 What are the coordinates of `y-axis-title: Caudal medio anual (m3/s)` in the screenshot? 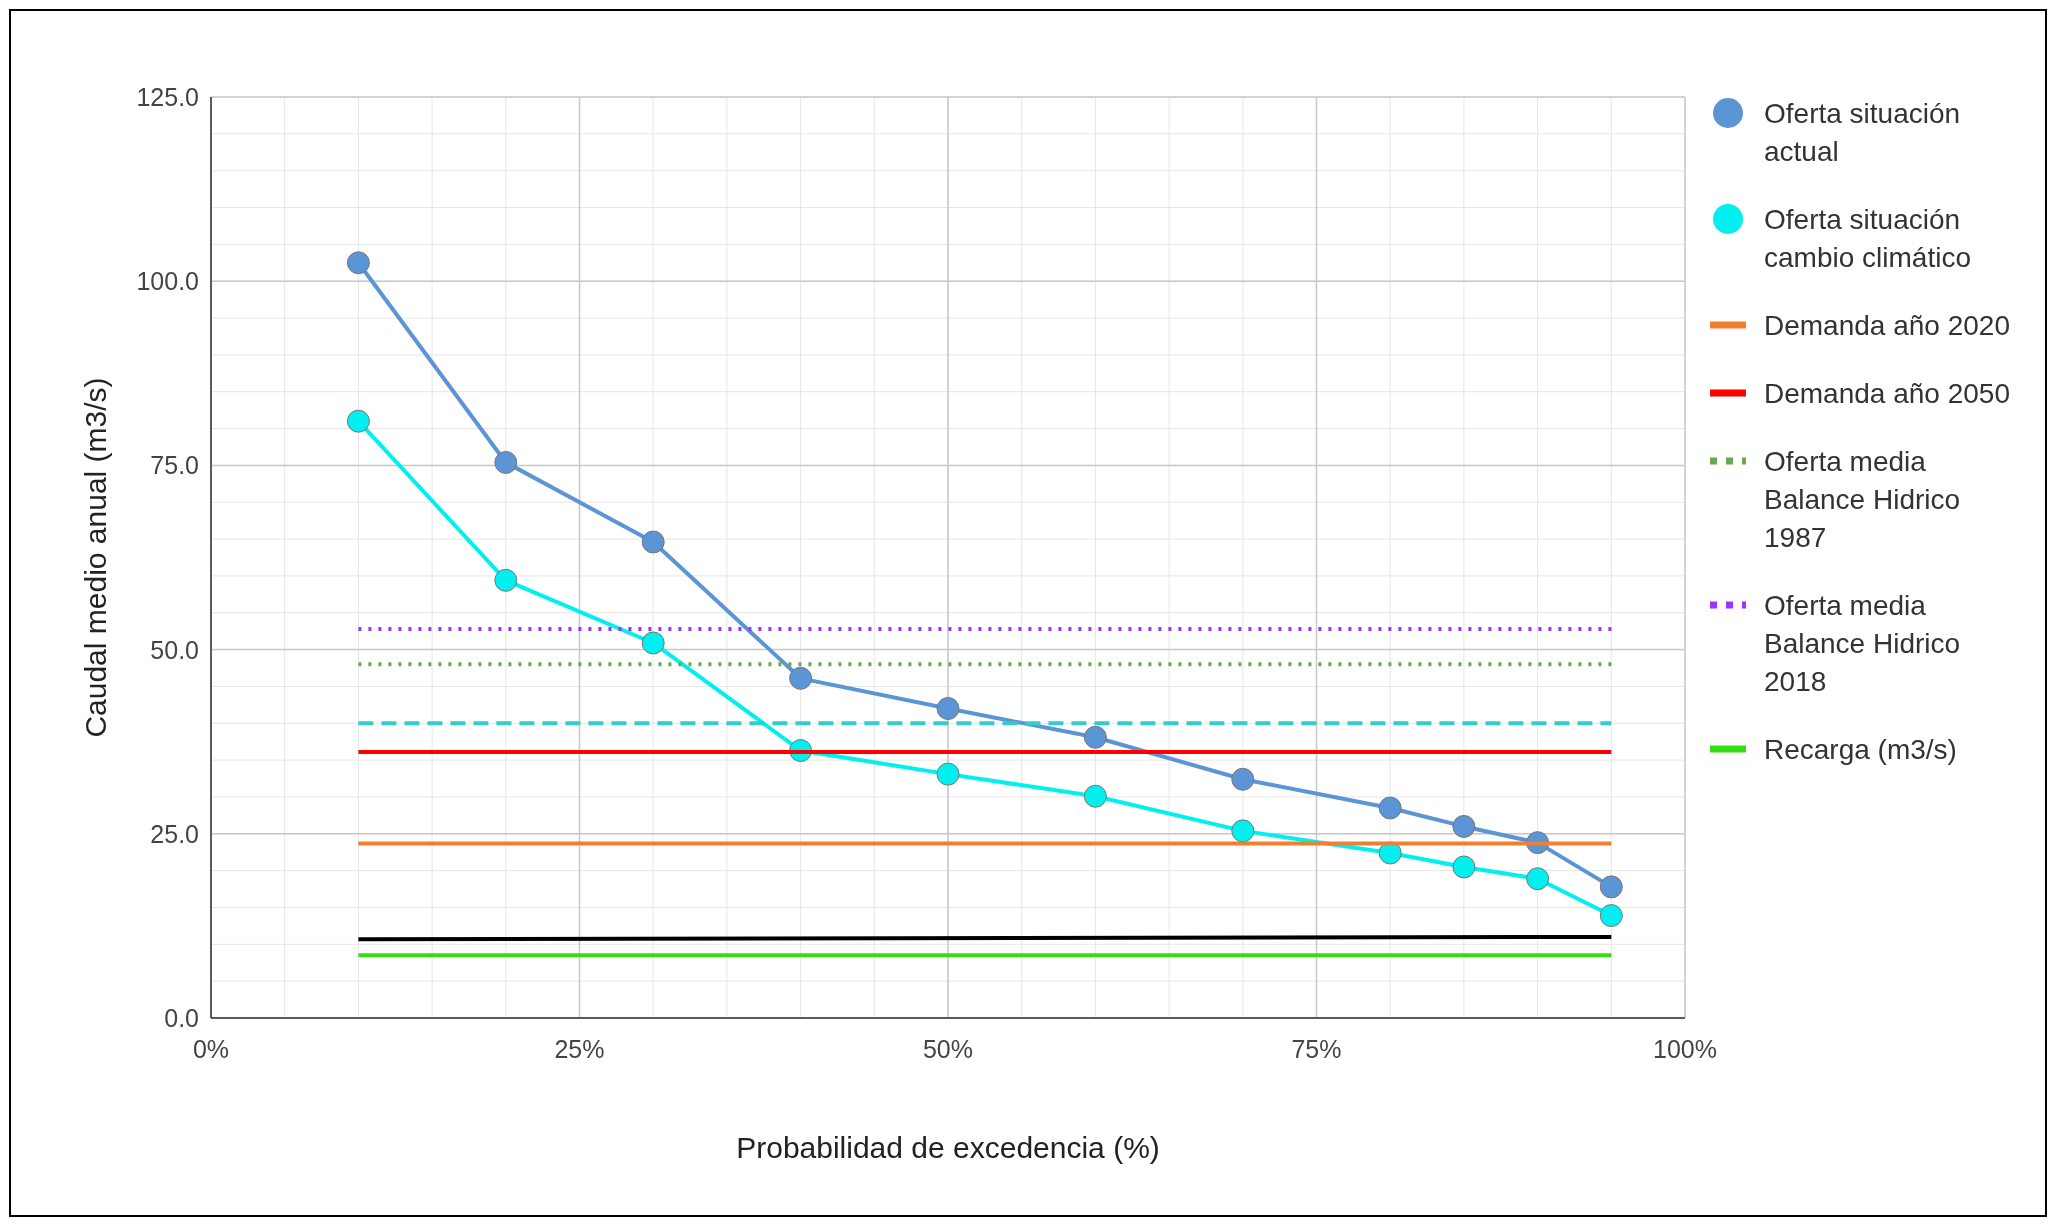 It's located at (95, 557).